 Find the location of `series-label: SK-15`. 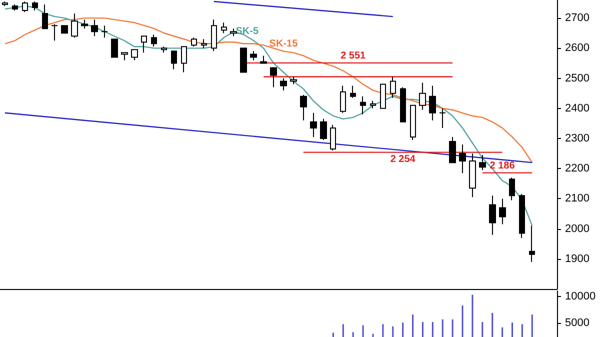

series-label: SK-15 is located at coordinates (283, 44).